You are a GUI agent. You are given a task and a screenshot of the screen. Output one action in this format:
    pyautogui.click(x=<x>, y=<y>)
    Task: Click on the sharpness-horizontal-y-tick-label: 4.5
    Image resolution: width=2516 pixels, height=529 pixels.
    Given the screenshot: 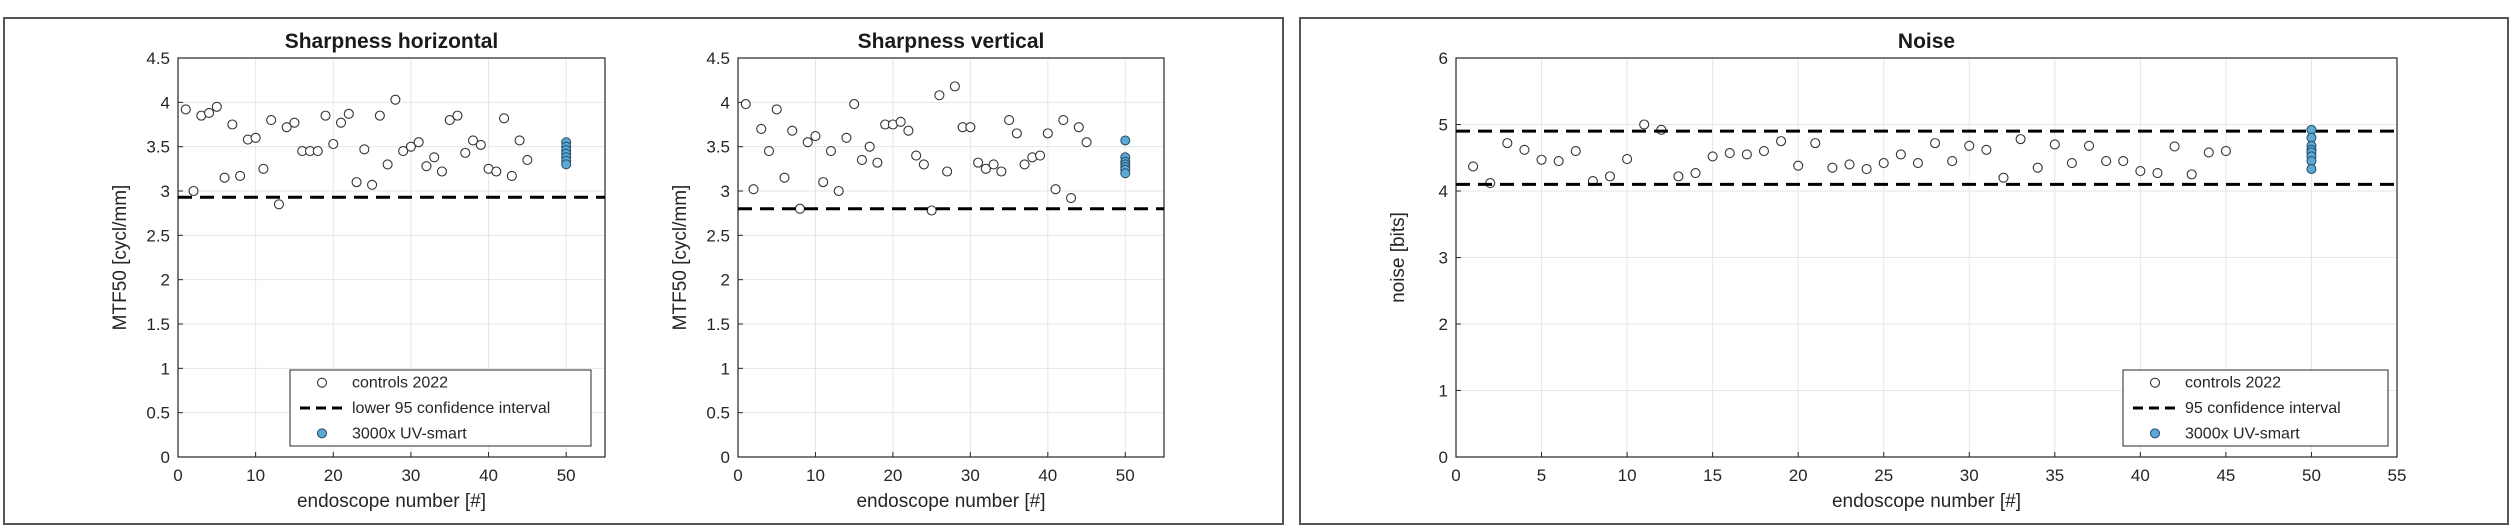 What is the action you would take?
    pyautogui.click(x=158, y=58)
    